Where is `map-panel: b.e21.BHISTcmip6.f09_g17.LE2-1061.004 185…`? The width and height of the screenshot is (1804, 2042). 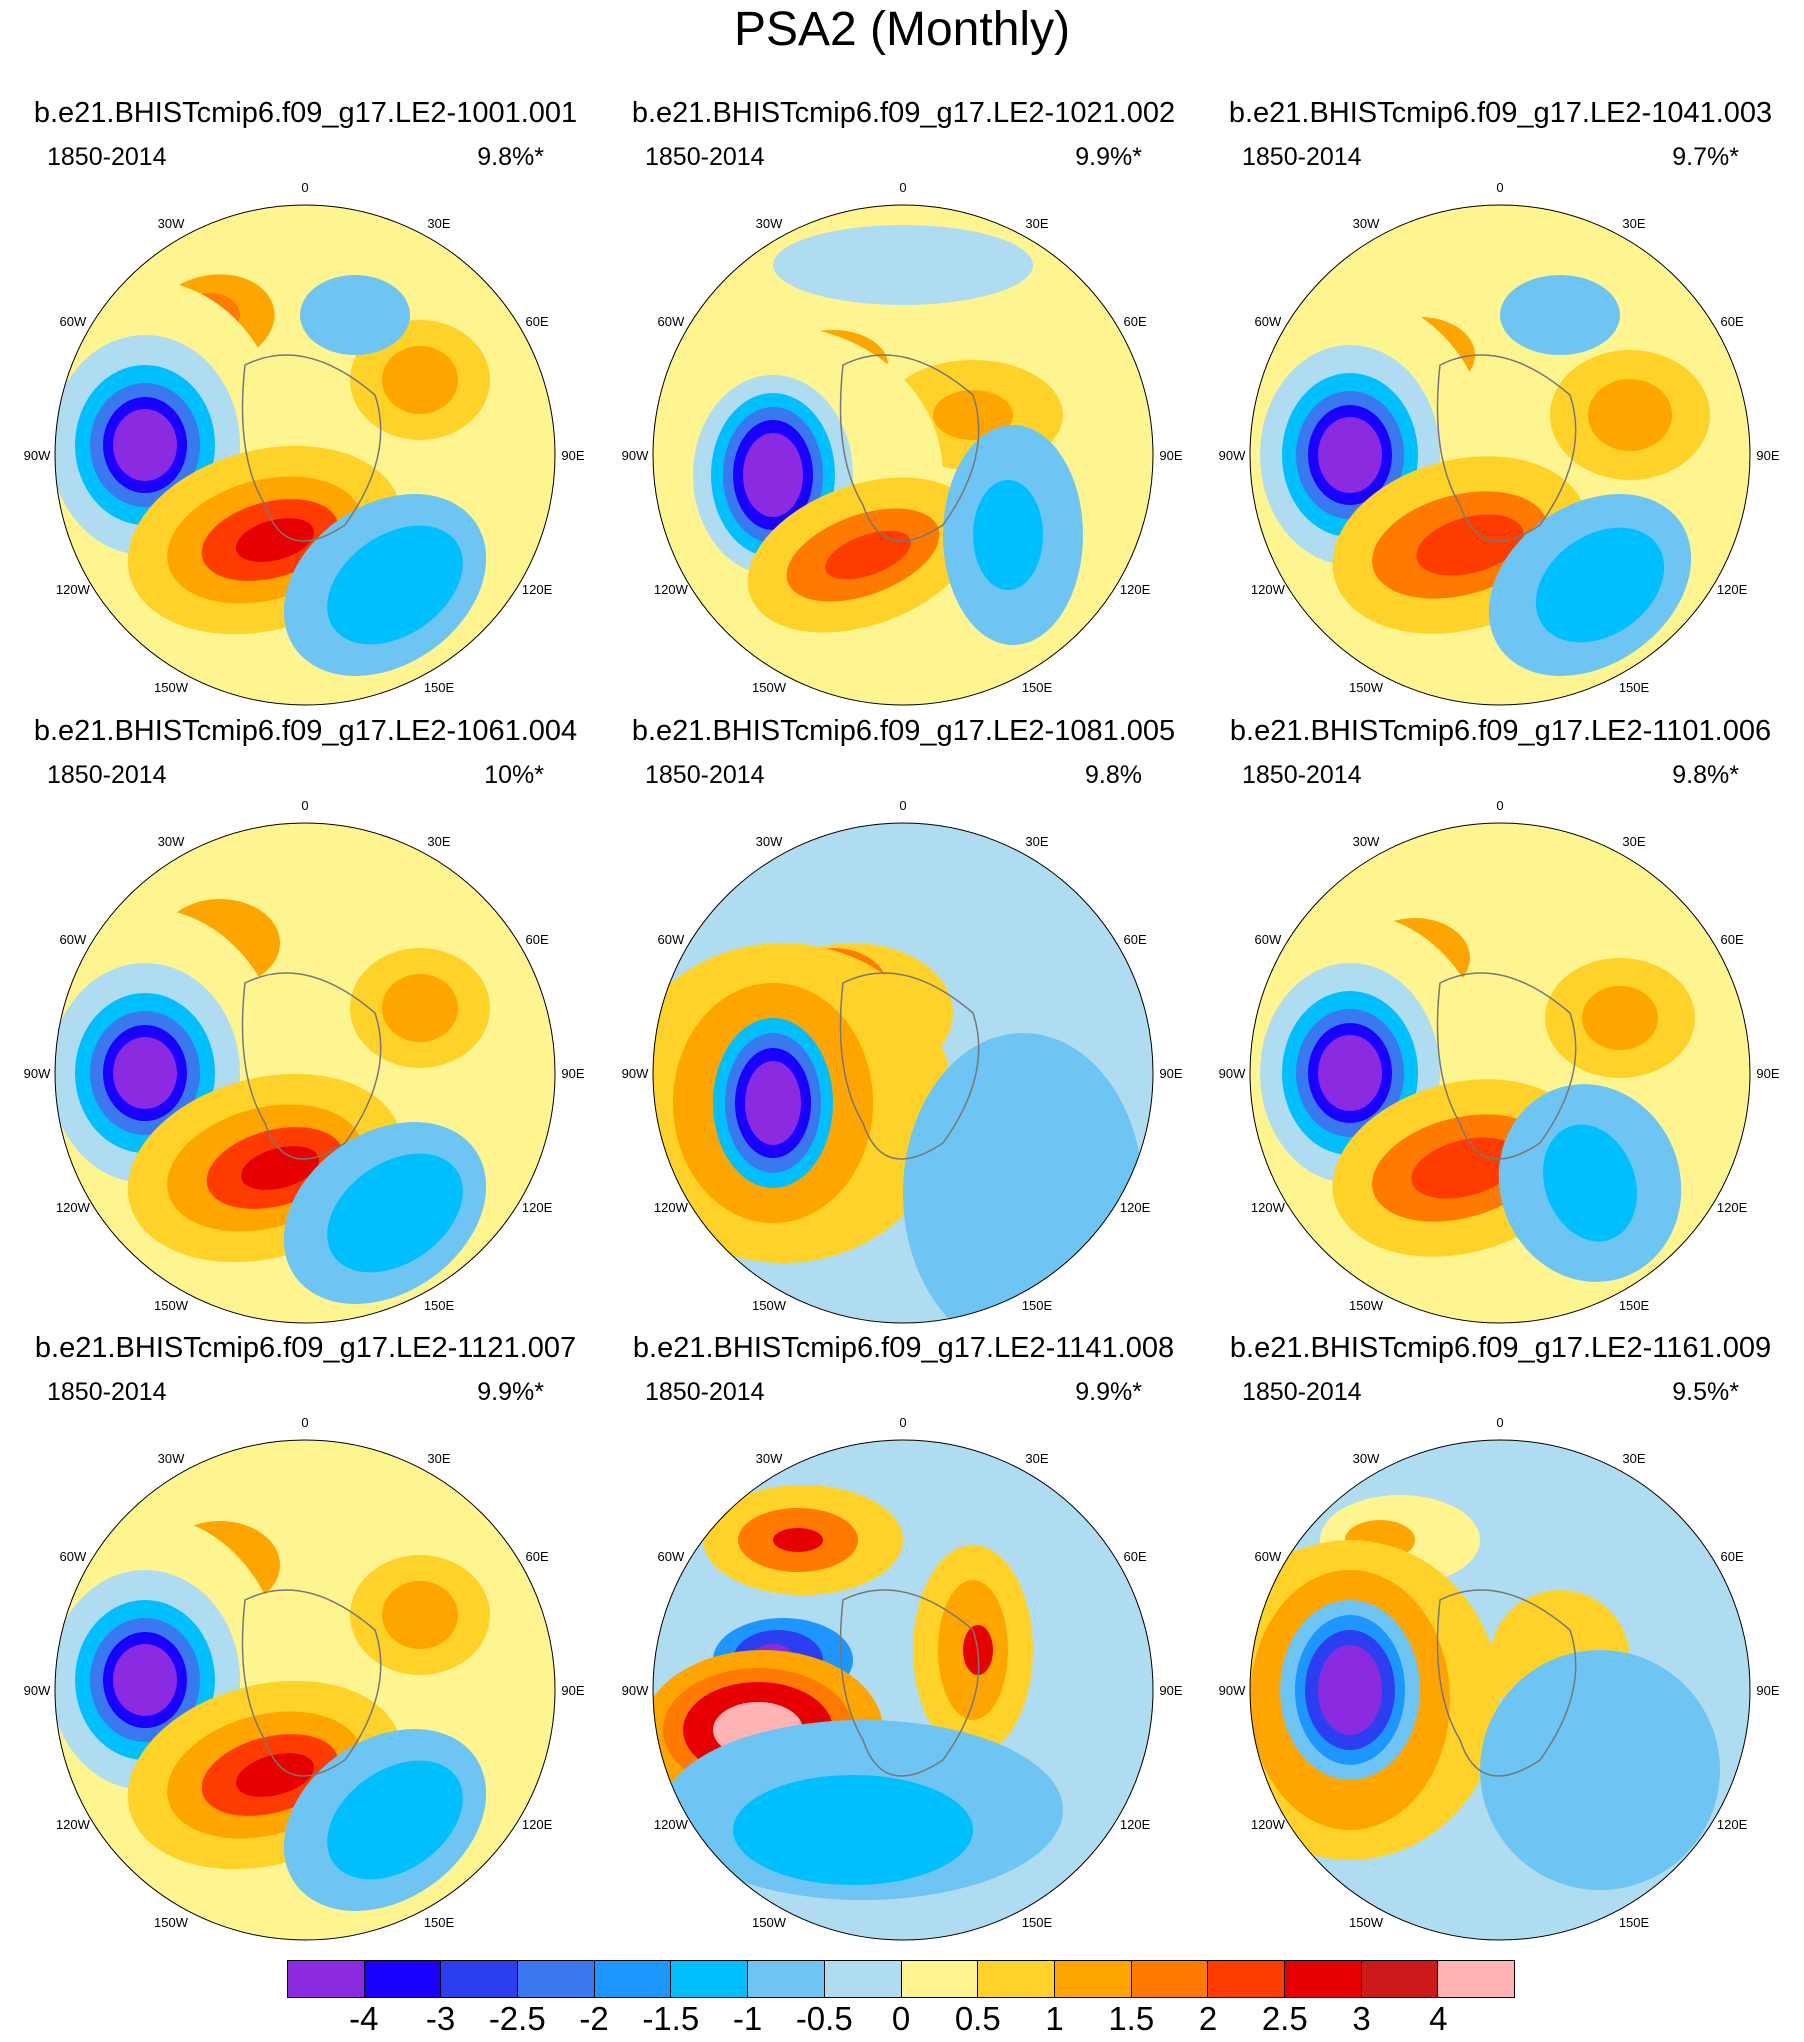
map-panel: b.e21.BHISTcmip6.f09_g17.LE2-1061.004 185… is located at coordinates (305, 1023).